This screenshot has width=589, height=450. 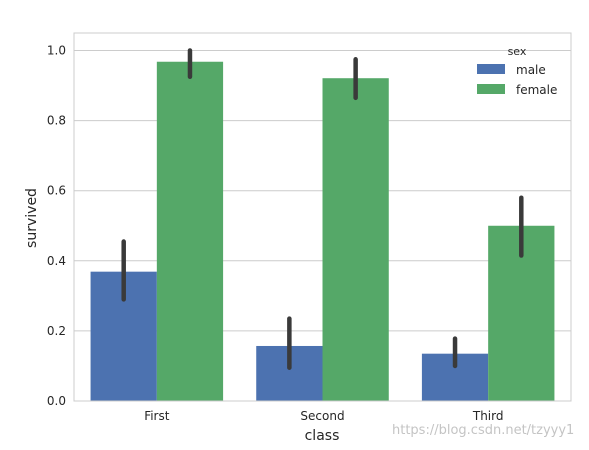 What do you see at coordinates (56, 51) in the screenshot?
I see `y-tick-label: 1.0` at bounding box center [56, 51].